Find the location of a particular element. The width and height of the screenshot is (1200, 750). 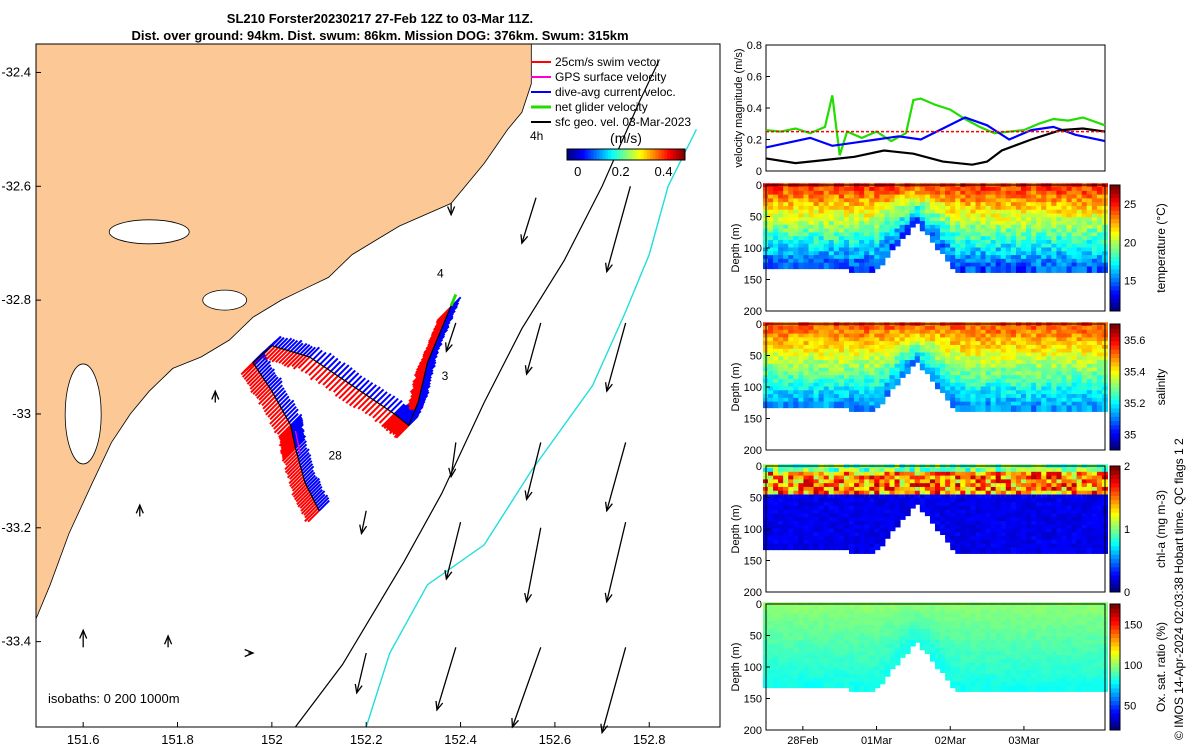

section-colorbar-box is located at coordinates (1115, 387).